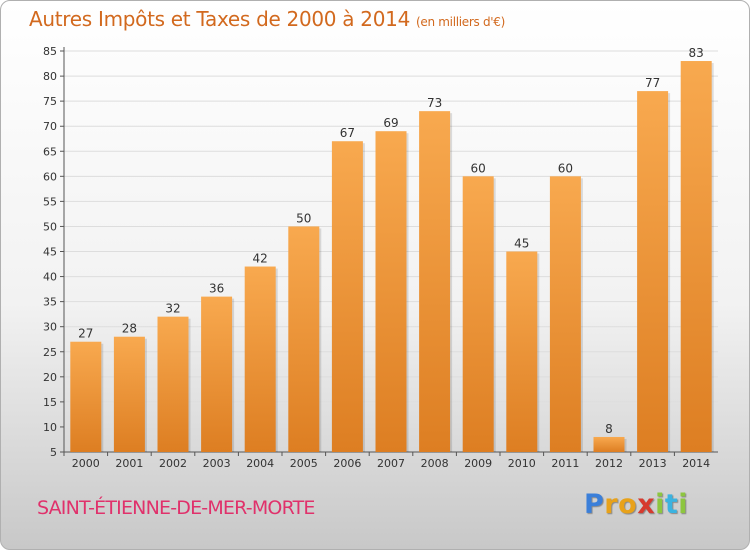 The height and width of the screenshot is (550, 750). Describe the element at coordinates (653, 463) in the screenshot. I see `x-tick-label: 2013` at that location.